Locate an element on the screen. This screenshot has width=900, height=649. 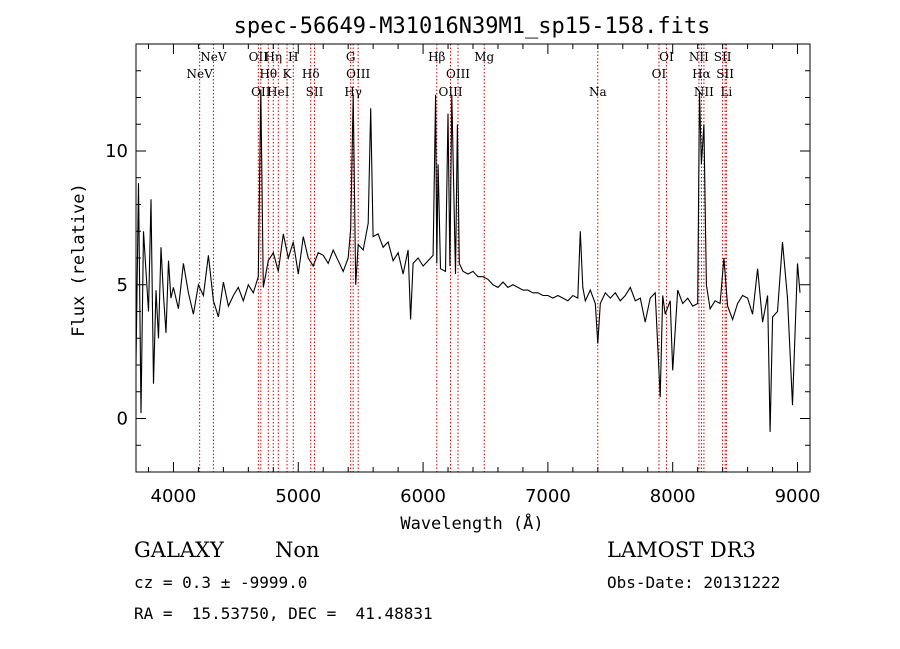
chart-title: spec-56649-M31016N39M1_sp15-158.fits is located at coordinates (472, 26).